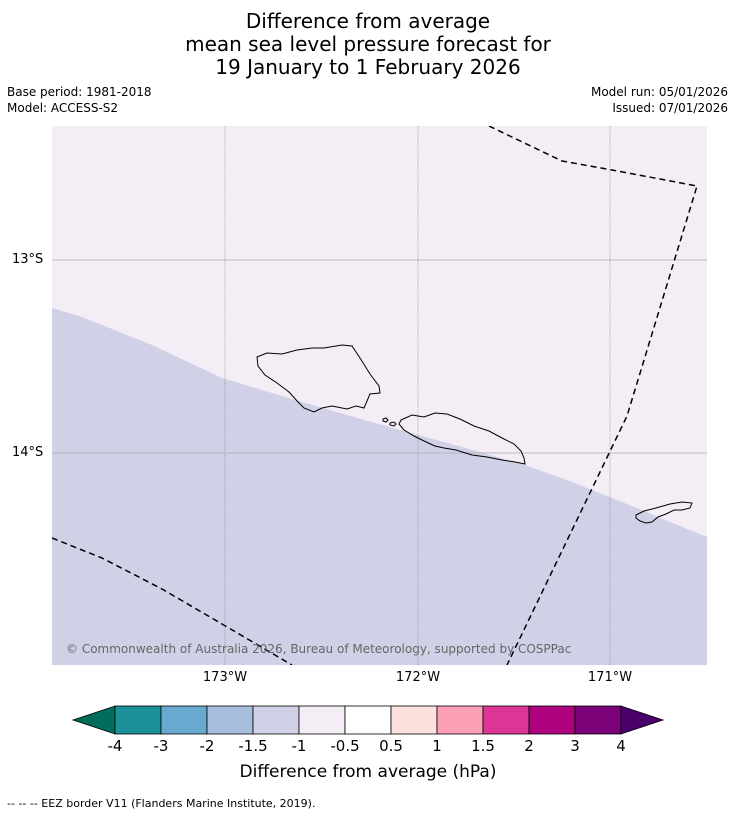 The image size is (736, 816). I want to click on colorbar-tick-label: -2, so click(207, 746).